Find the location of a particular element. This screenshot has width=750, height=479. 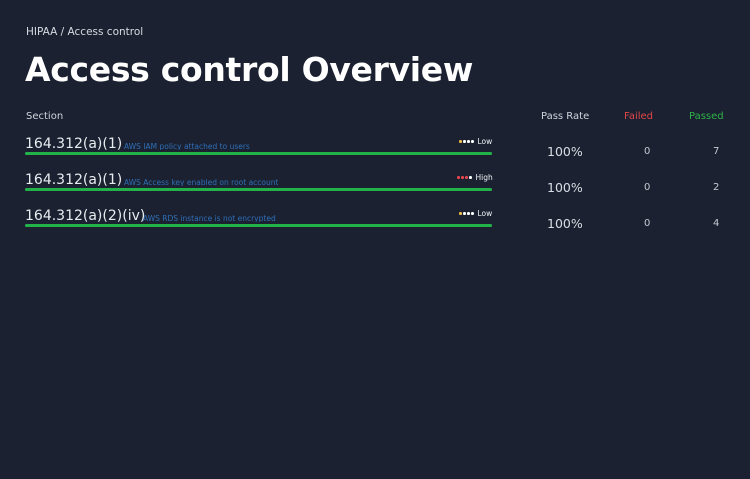

breadcrumb: HIPAA / Access control is located at coordinates (85, 32).